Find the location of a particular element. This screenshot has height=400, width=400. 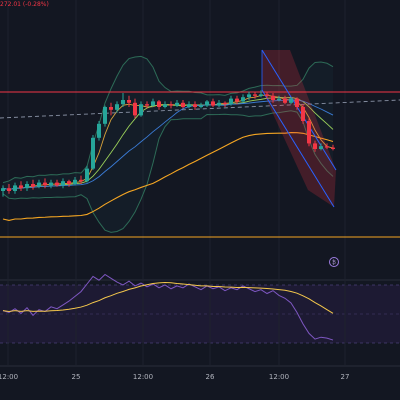

time-axis: 12:00 25 12:00 26 12:00 27 is located at coordinates (174, 377).